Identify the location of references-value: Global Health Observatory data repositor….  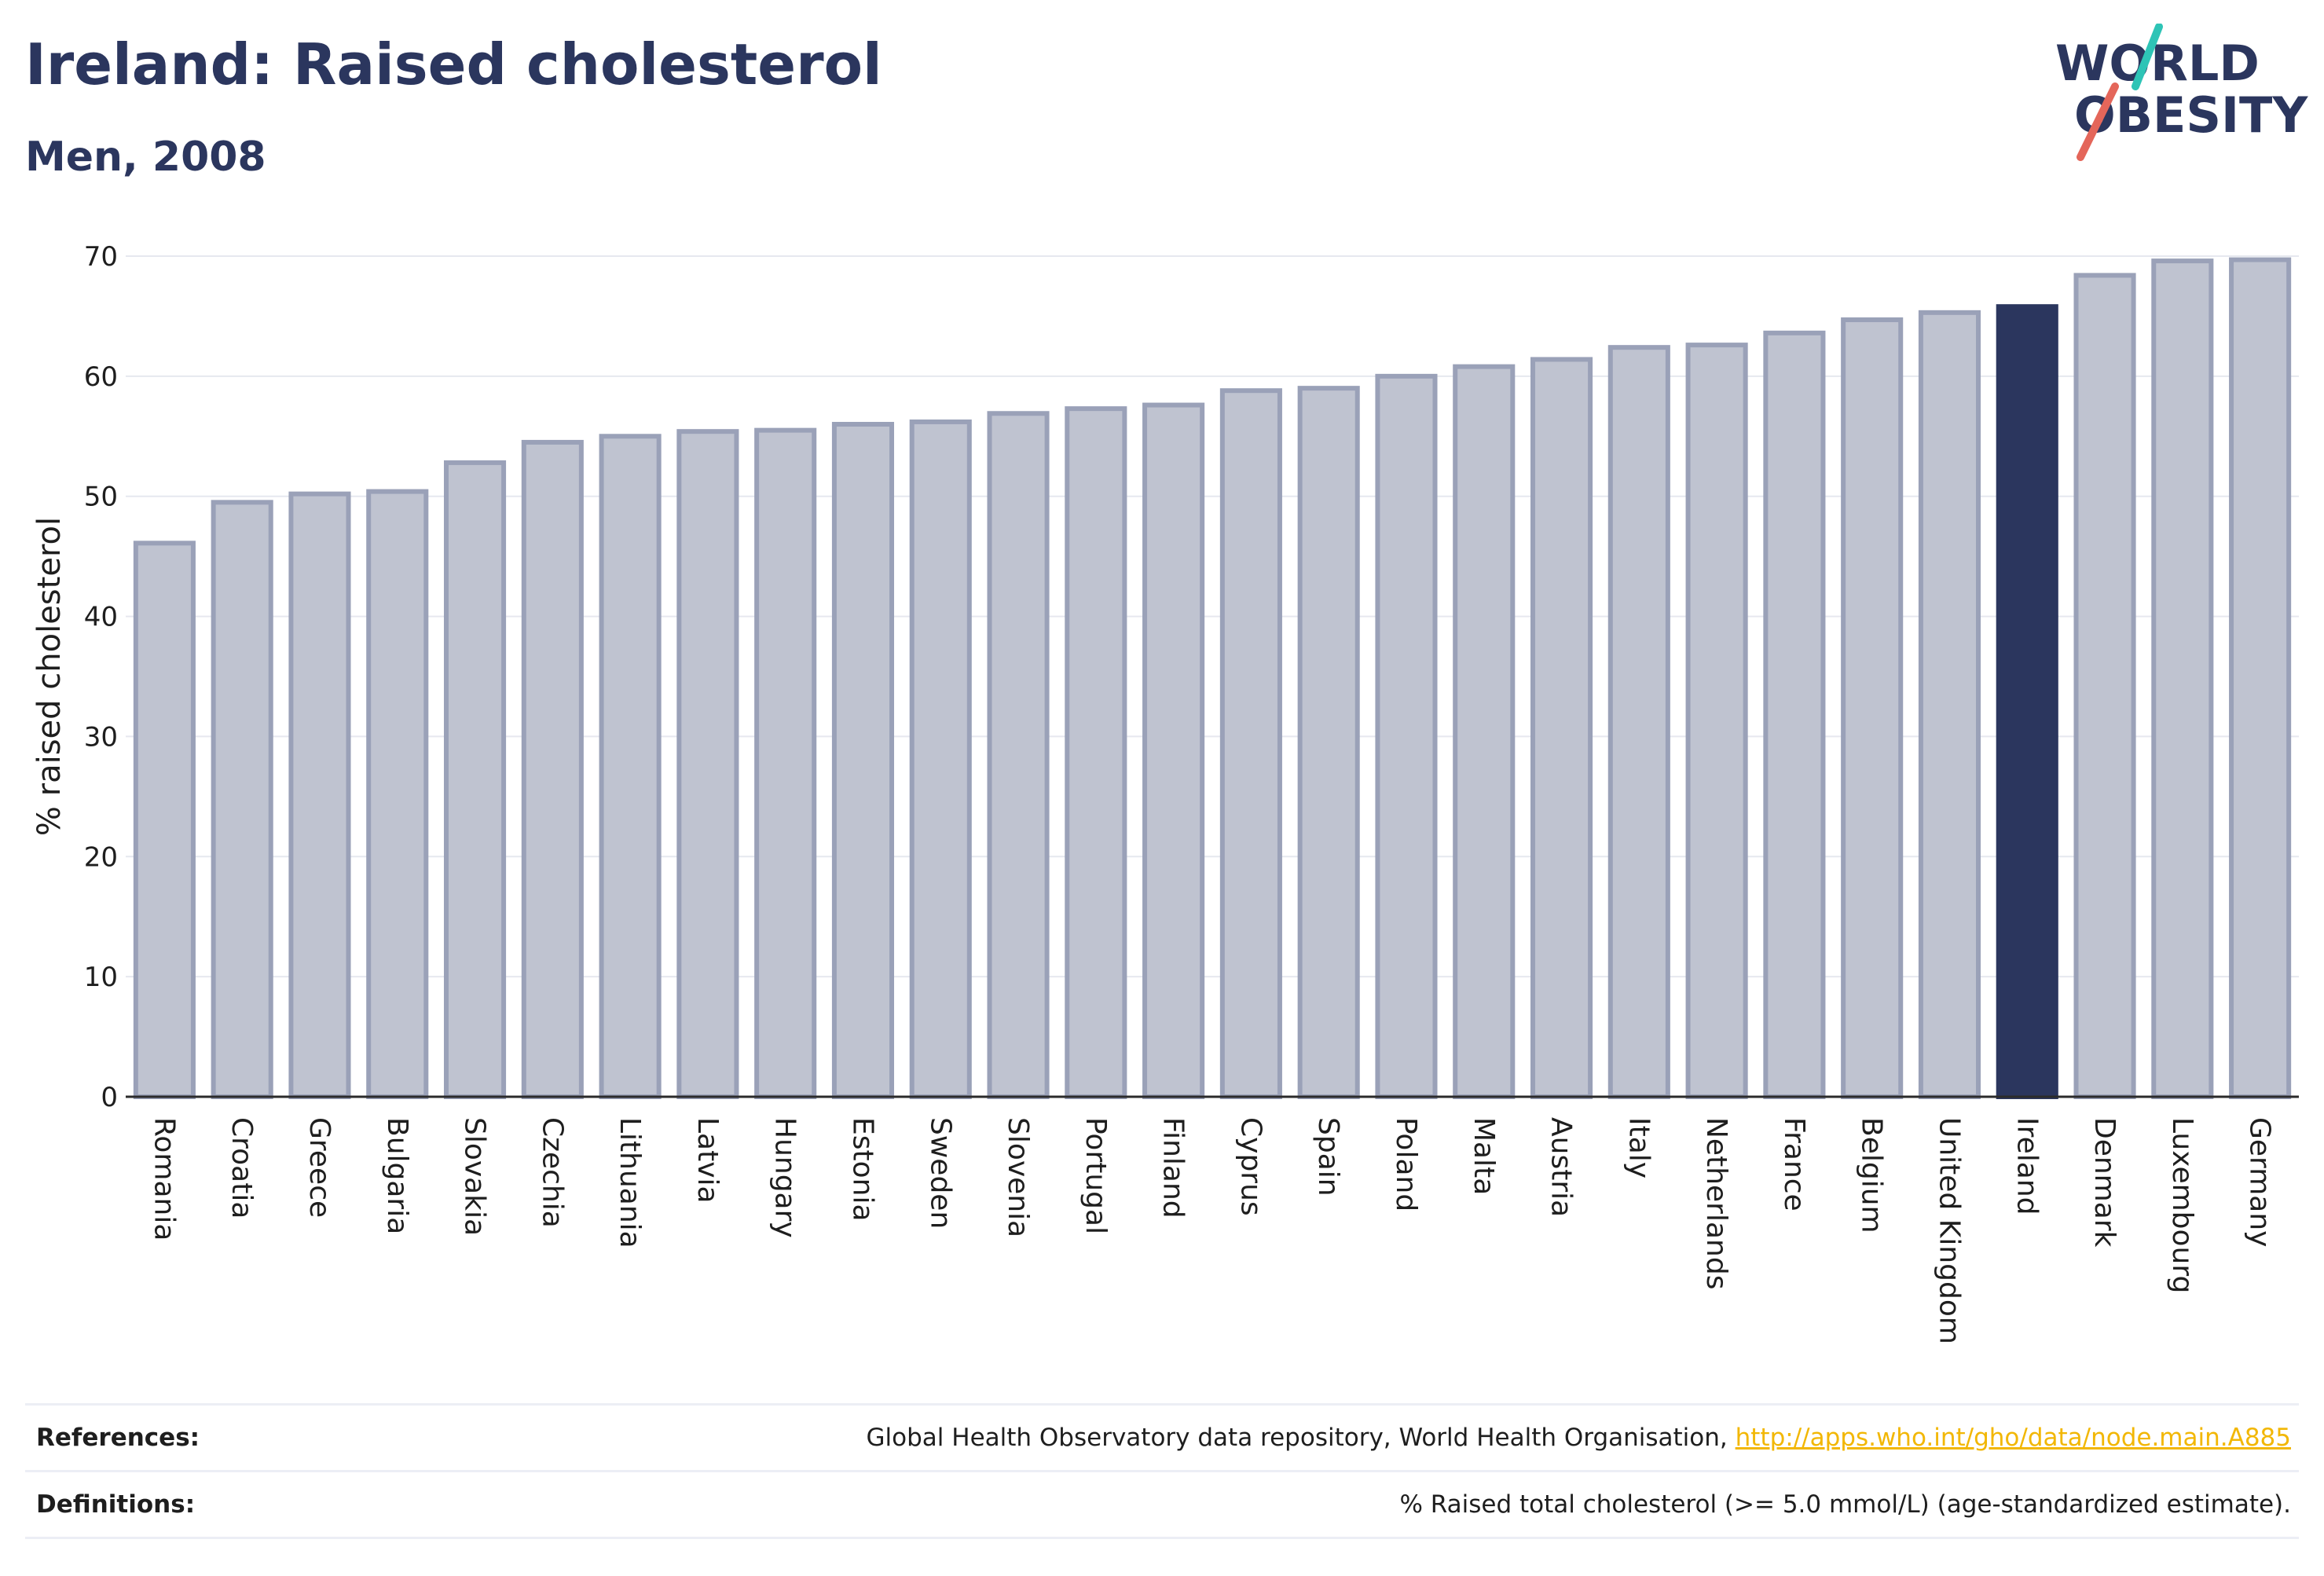
(1583, 1438).